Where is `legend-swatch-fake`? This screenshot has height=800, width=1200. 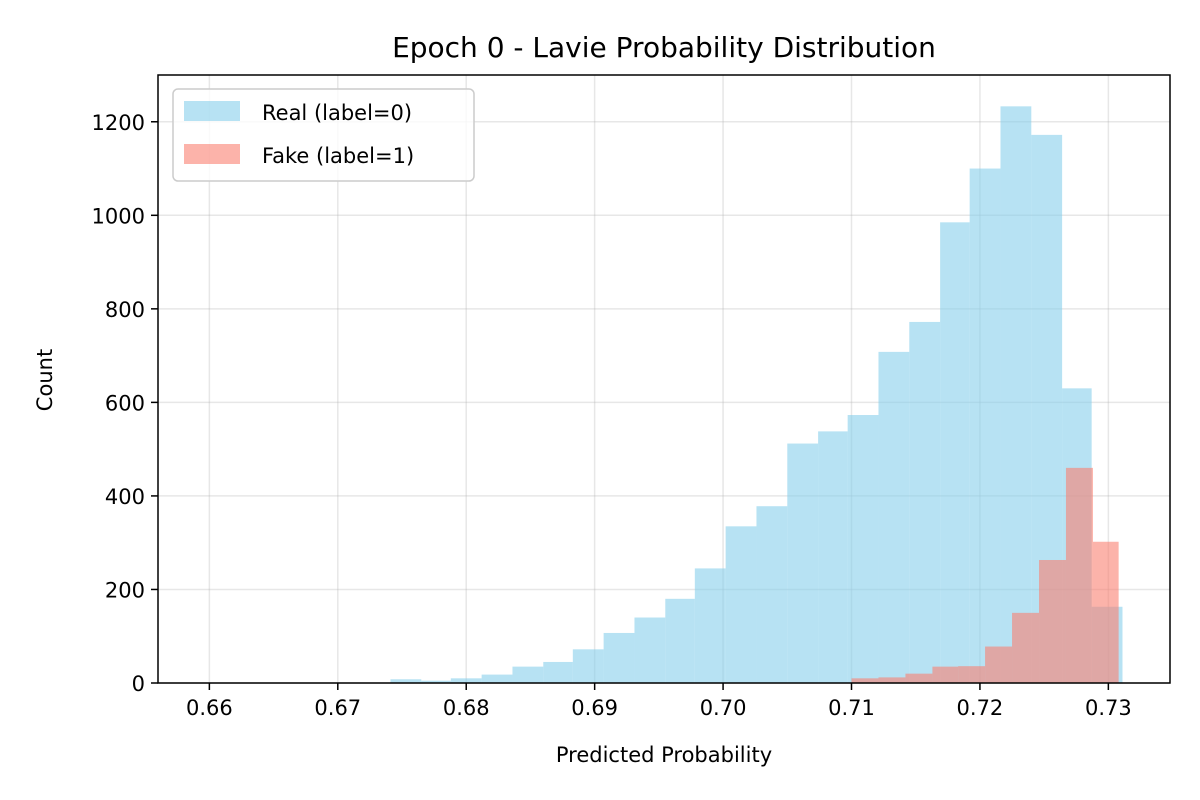 legend-swatch-fake is located at coordinates (212, 154).